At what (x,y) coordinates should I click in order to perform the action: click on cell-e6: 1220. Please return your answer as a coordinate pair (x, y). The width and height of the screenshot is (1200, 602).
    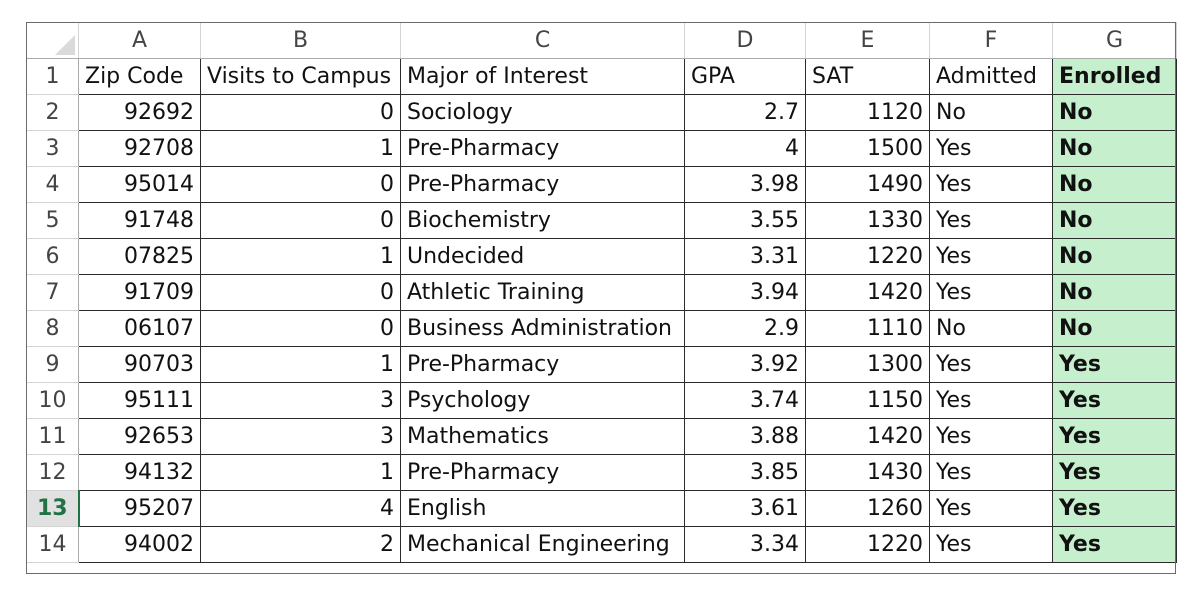
    Looking at the image, I should click on (867, 256).